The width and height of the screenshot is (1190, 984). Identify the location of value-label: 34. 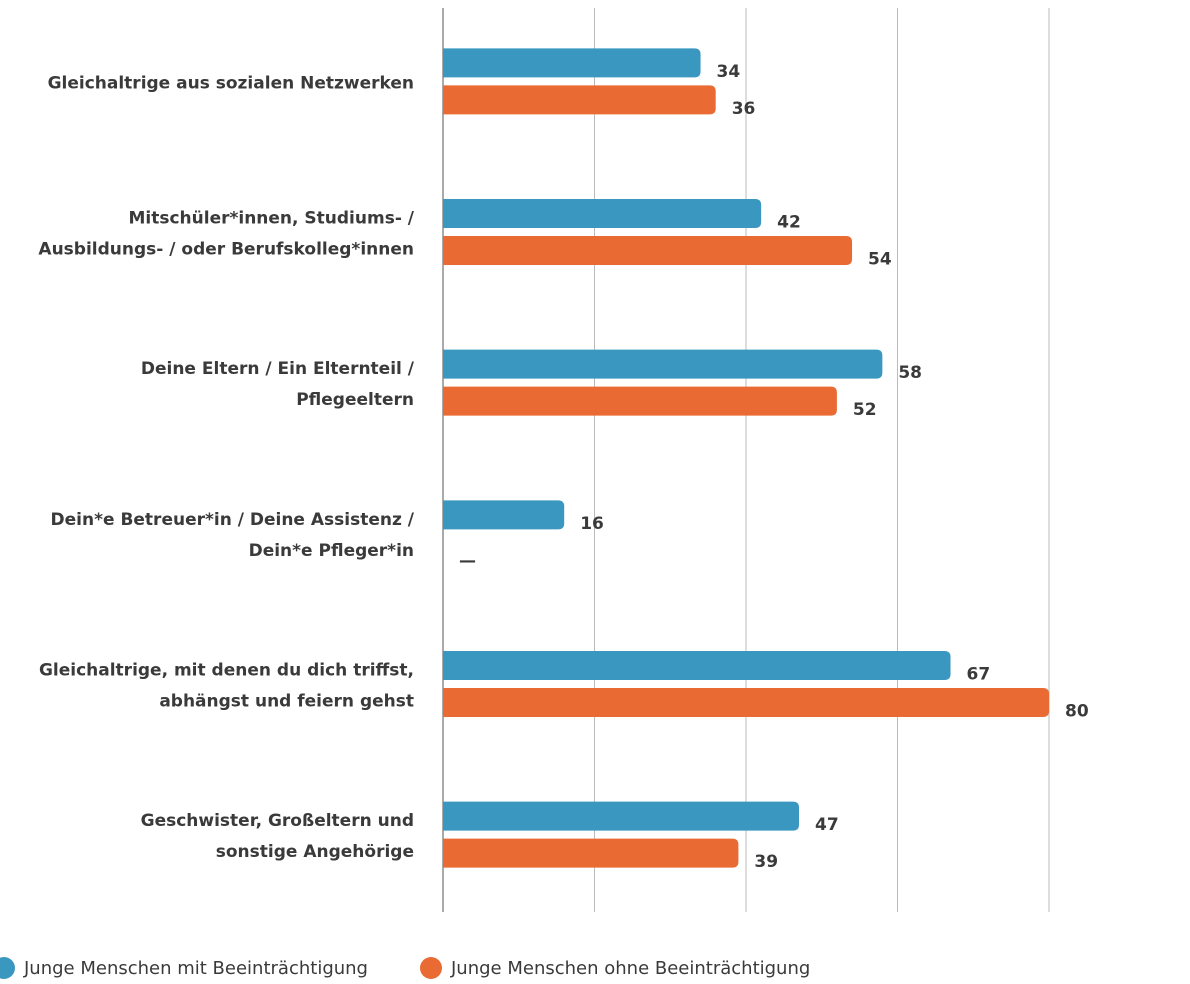
(729, 72).